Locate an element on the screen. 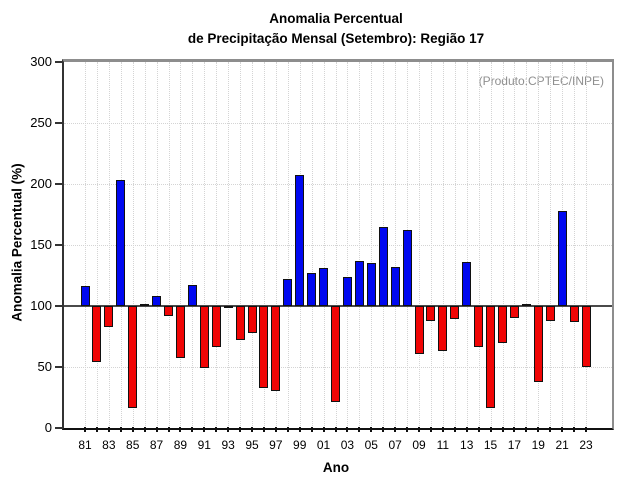 The image size is (640, 500). bar-2002 is located at coordinates (335, 354).